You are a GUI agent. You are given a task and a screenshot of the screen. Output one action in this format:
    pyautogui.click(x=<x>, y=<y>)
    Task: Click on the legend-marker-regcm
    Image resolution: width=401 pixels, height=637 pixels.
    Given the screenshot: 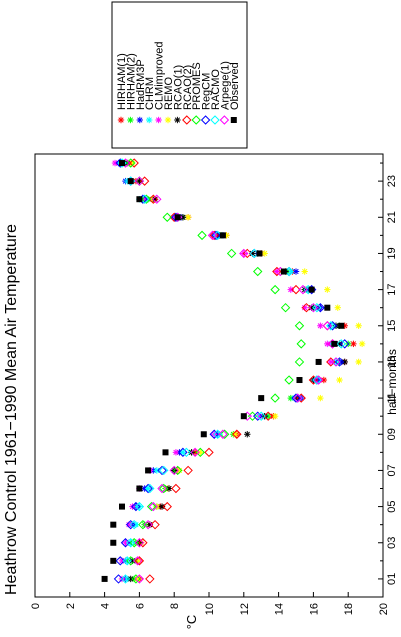 What is the action you would take?
    pyautogui.click(x=205, y=120)
    